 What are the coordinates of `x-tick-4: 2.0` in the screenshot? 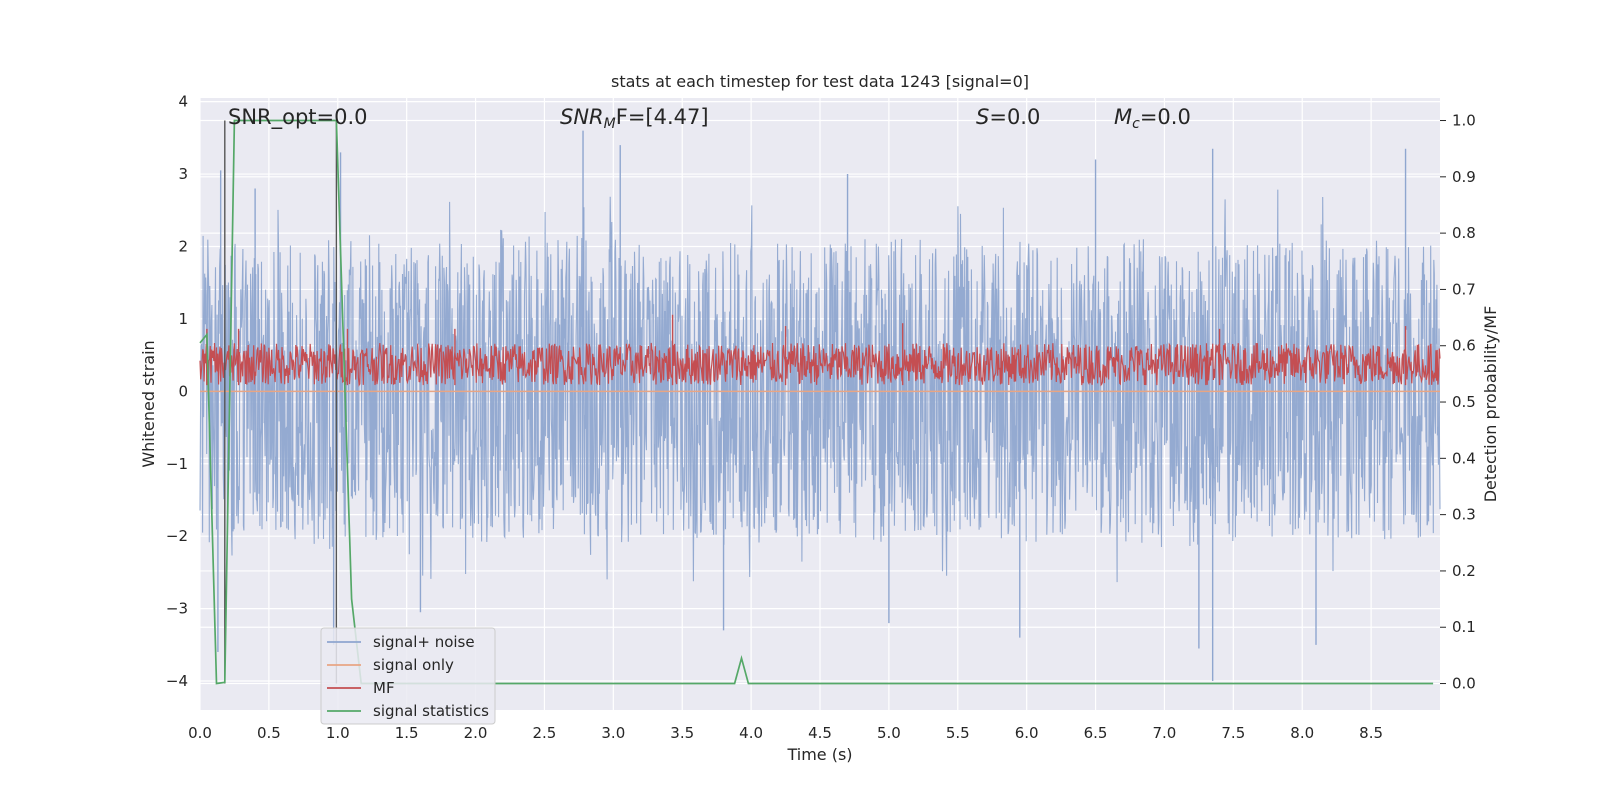 It's located at (476, 733).